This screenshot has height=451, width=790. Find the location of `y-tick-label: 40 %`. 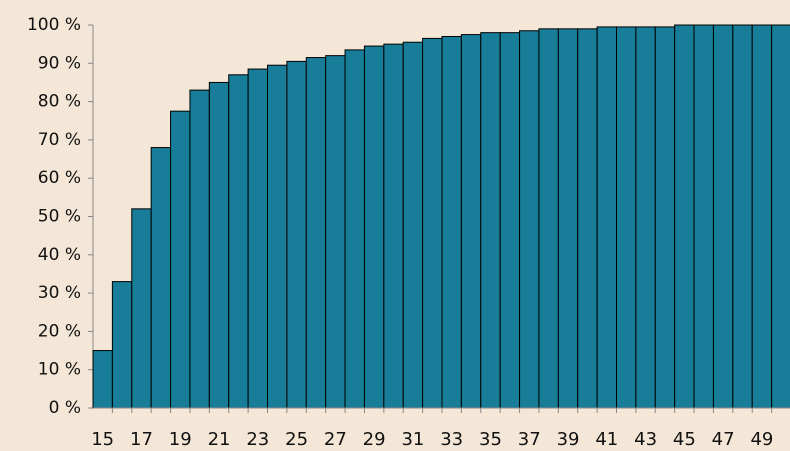

y-tick-label: 40 % is located at coordinates (59, 255).